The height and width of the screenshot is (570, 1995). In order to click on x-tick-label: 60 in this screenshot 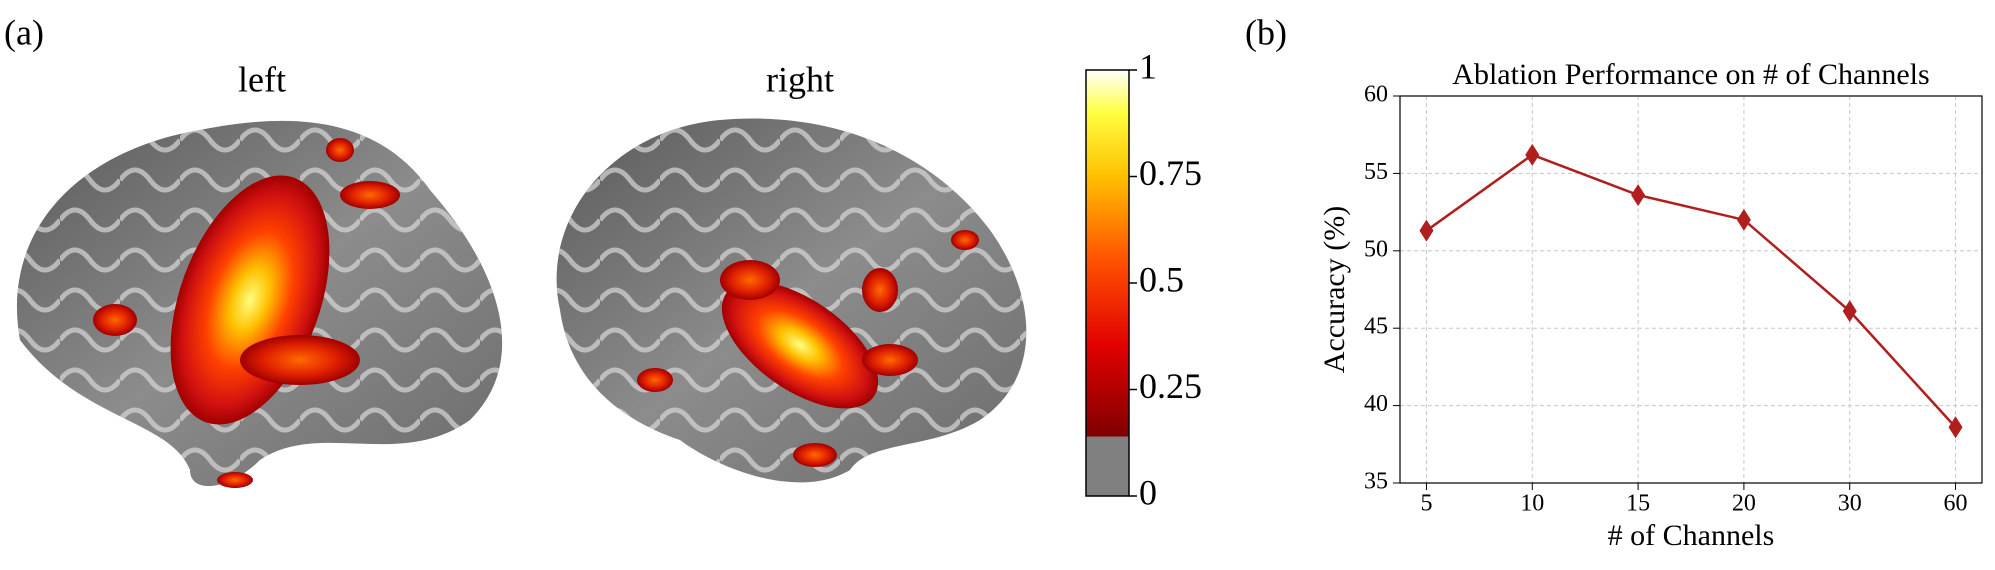, I will do `click(1956, 504)`.